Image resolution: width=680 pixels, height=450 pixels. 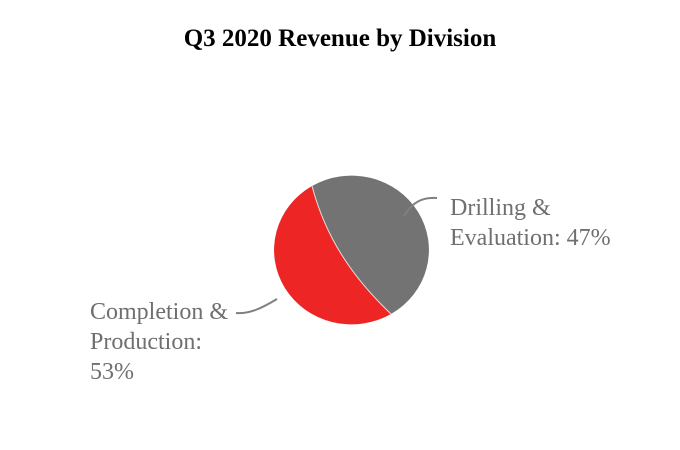 I want to click on leader-line-completion-production, so click(x=256, y=306).